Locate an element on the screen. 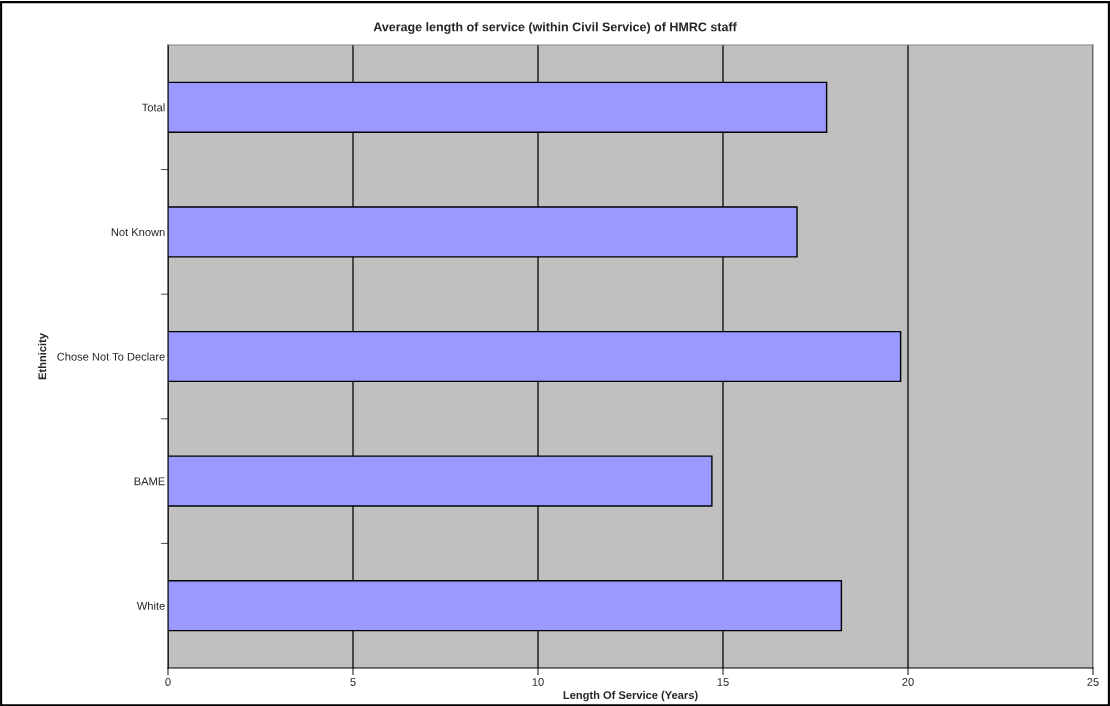  y-tick-label: Chose Not To Declare is located at coordinates (111, 356).